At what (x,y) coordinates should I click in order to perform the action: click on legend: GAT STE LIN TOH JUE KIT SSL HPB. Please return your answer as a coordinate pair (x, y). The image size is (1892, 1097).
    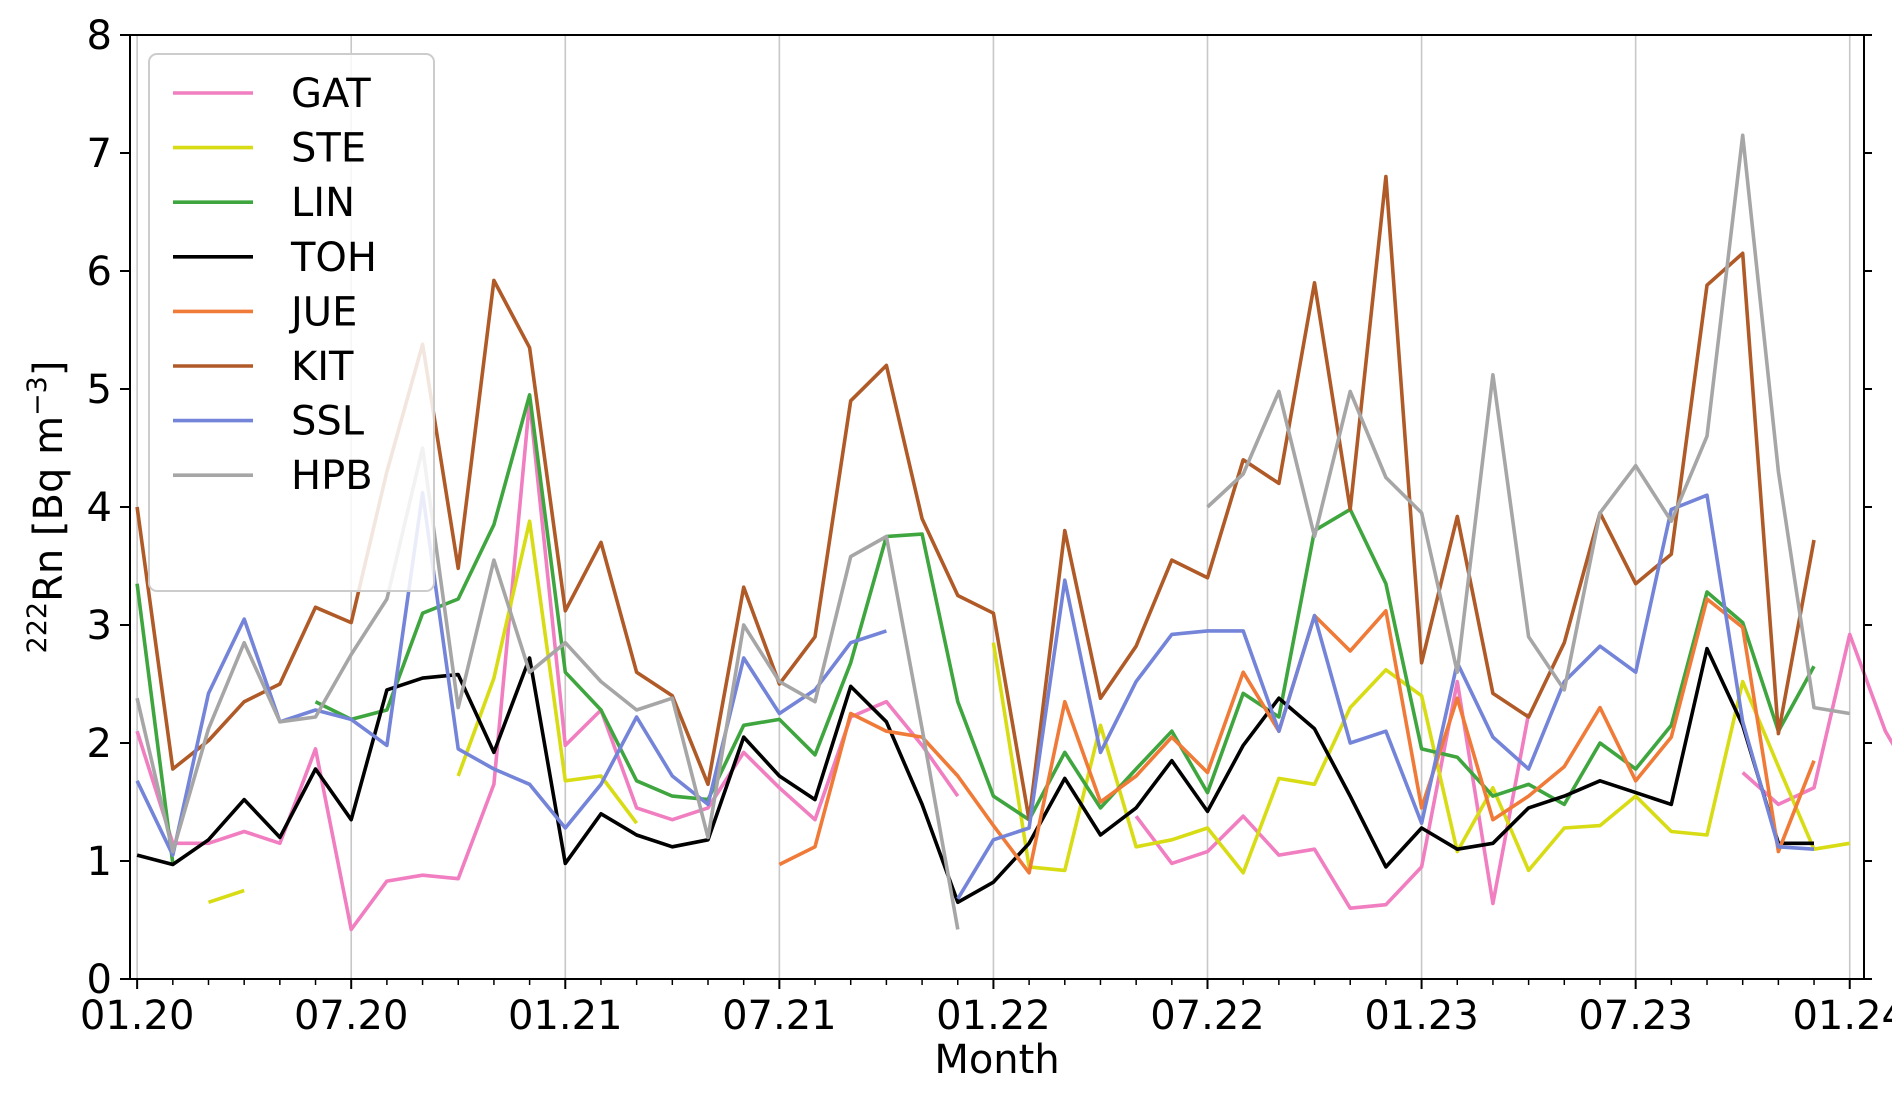
    Looking at the image, I should click on (291, 322).